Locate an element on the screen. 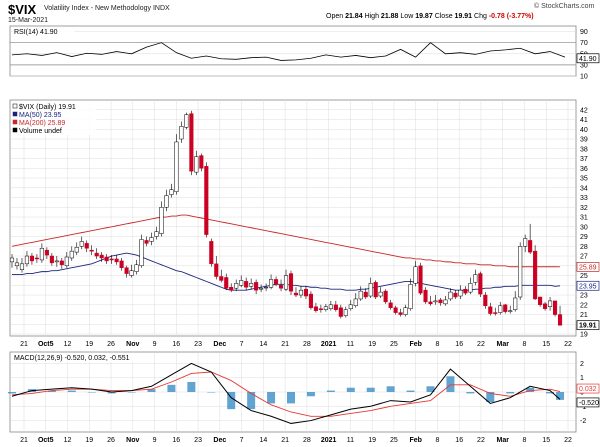 This screenshot has width=600, height=447. price-tag-label: 19.91 is located at coordinates (588, 326).